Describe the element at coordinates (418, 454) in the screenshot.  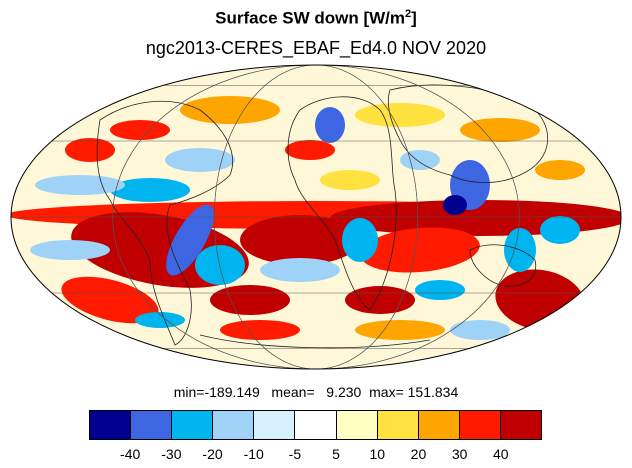
I see `colorbar-tick-label: 20` at that location.